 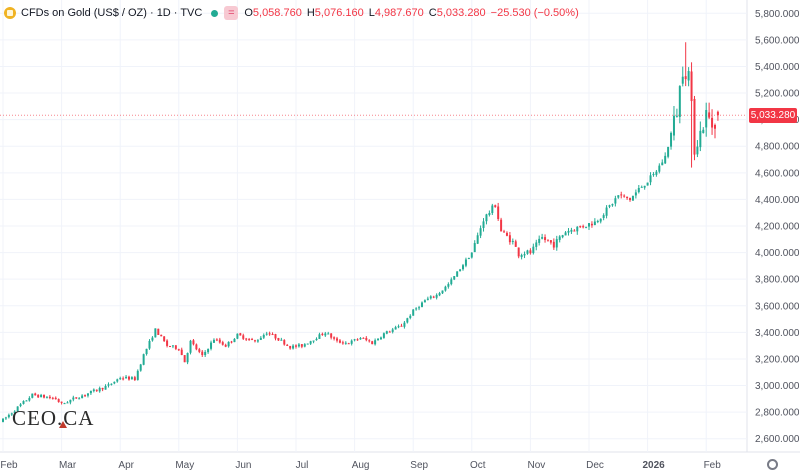 I want to click on y-tick-label: 4,400.000, so click(x=777, y=200).